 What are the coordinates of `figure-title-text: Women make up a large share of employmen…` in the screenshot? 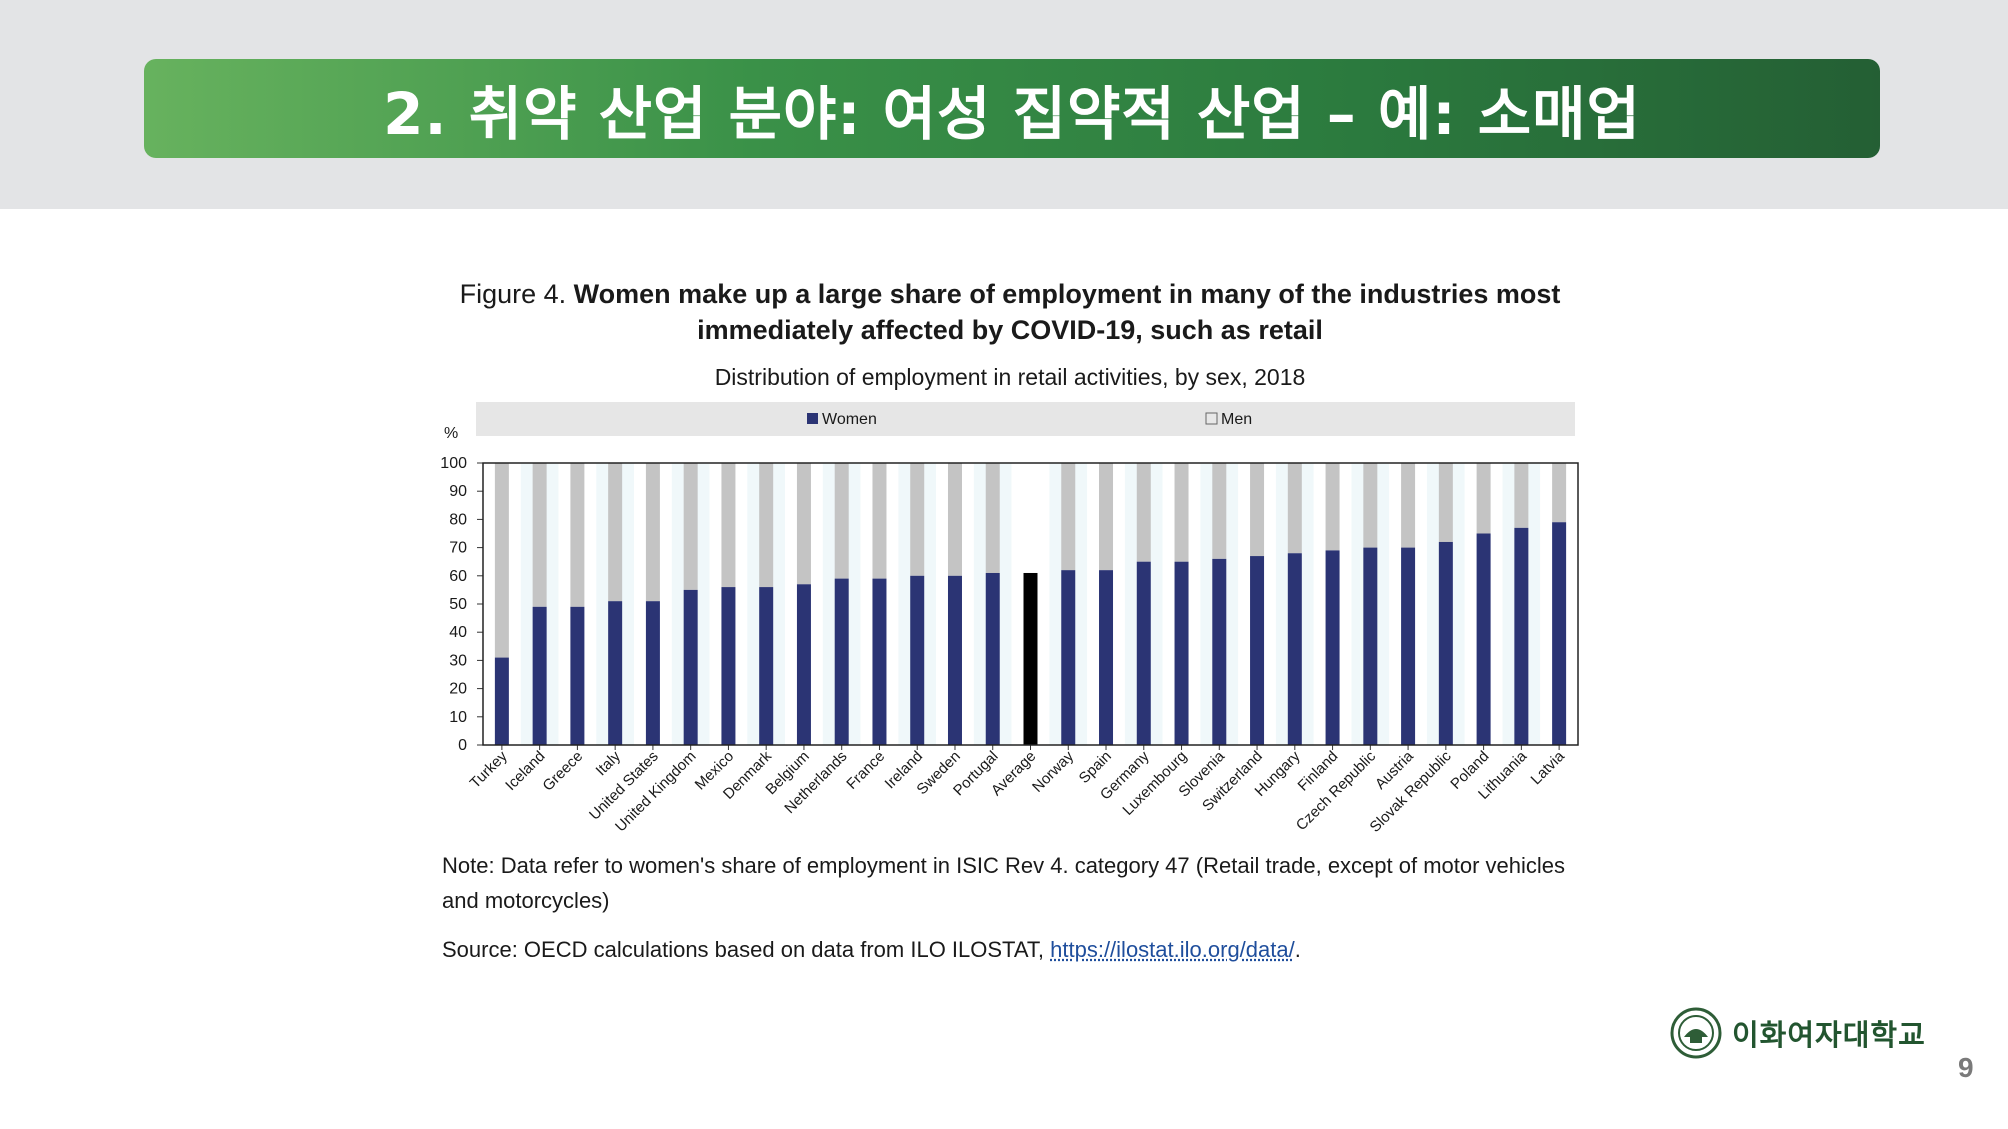 It's located at (1067, 312).